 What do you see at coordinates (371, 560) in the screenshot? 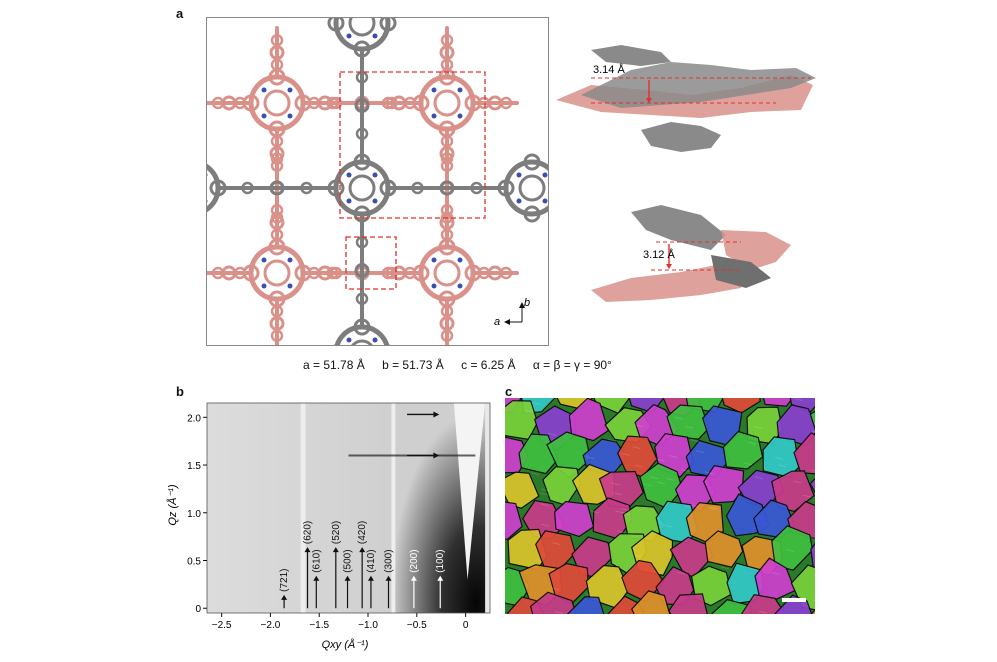
I see `peak-label: (410)` at bounding box center [371, 560].